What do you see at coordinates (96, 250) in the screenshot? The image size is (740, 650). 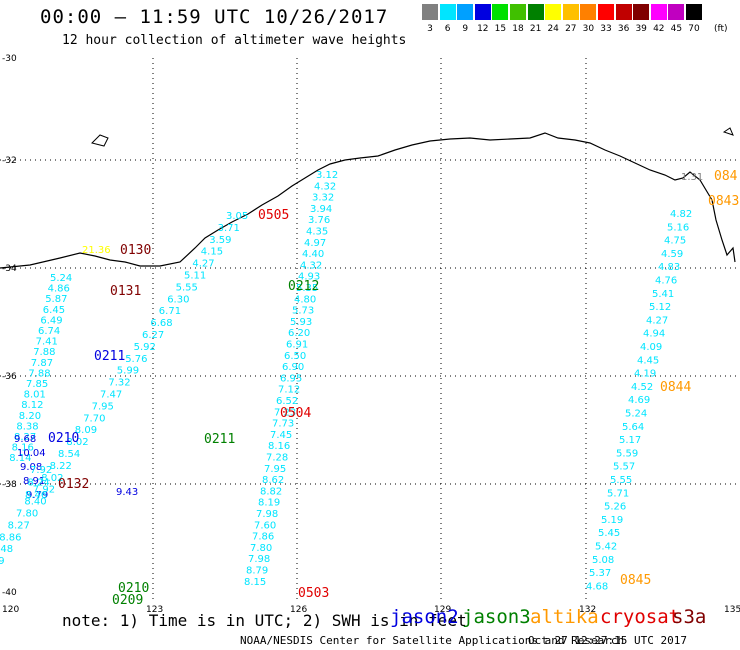 I see `wave-height-value: 21.36` at bounding box center [96, 250].